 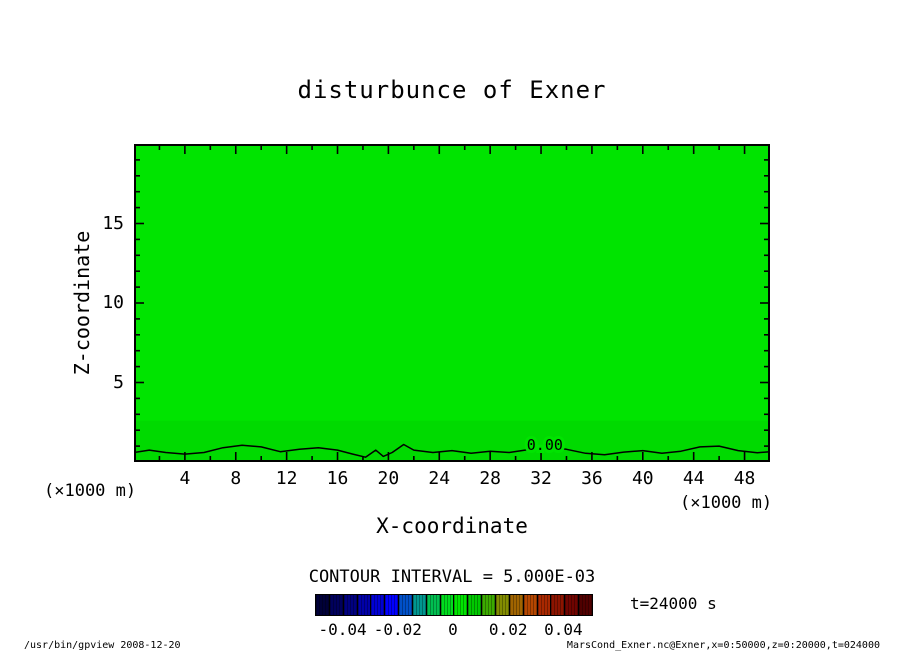 What do you see at coordinates (508, 629) in the screenshot?
I see `colorbar-tick-label: 0.02` at bounding box center [508, 629].